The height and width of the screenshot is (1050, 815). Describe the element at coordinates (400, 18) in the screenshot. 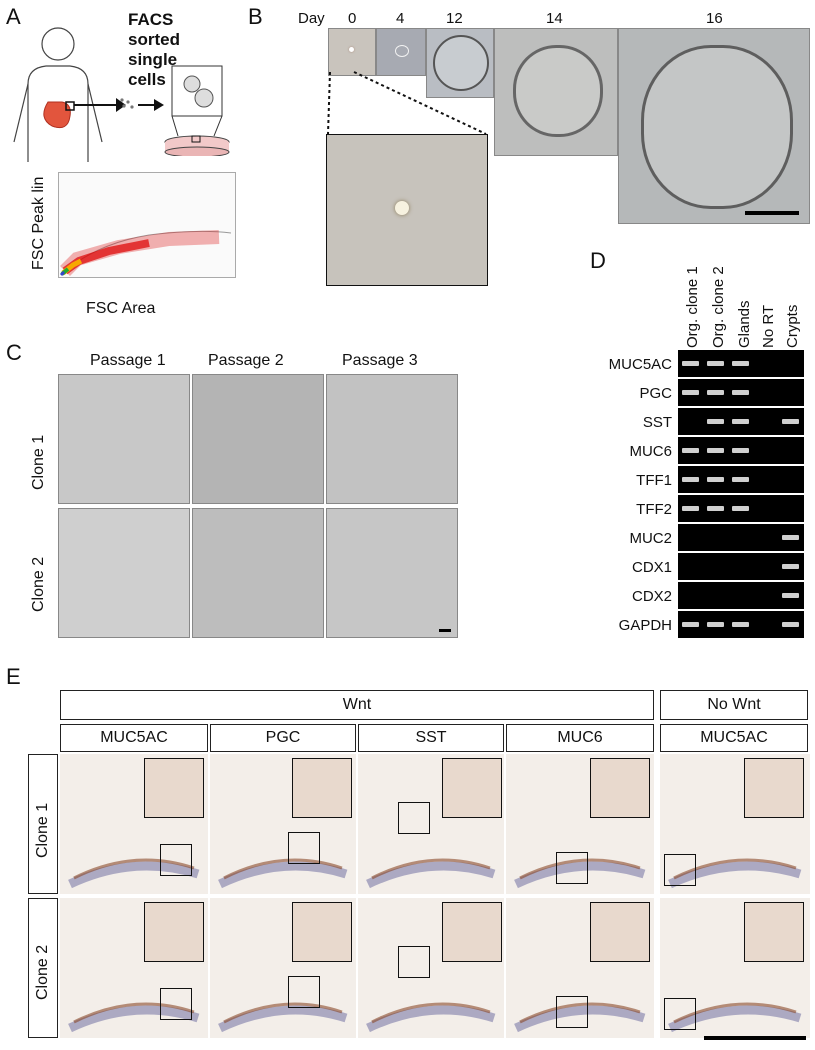

I see `day-4: 4` at that location.